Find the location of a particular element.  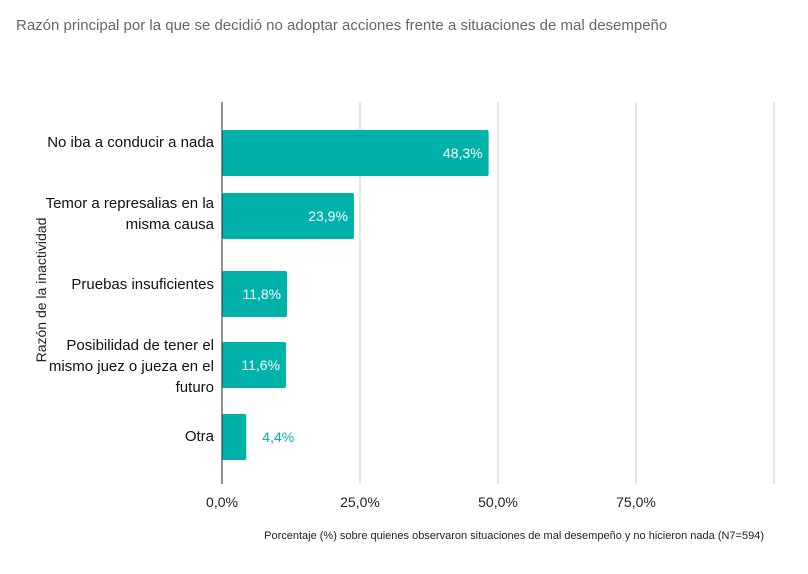

x-tick-label-2: 50,0% is located at coordinates (498, 502).